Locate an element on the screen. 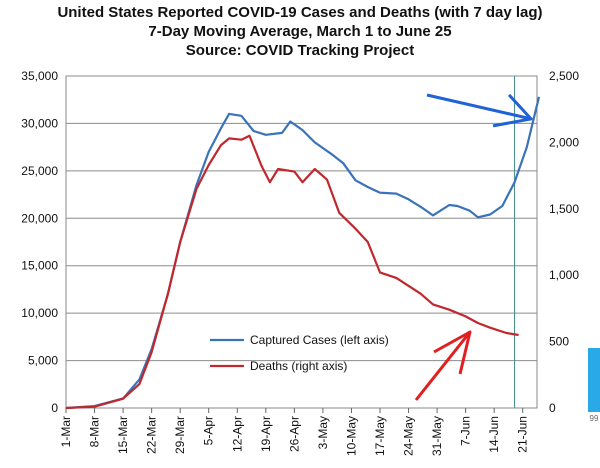 This screenshot has width=600, height=468. y-right-tick-label: 0 is located at coordinates (552, 408).